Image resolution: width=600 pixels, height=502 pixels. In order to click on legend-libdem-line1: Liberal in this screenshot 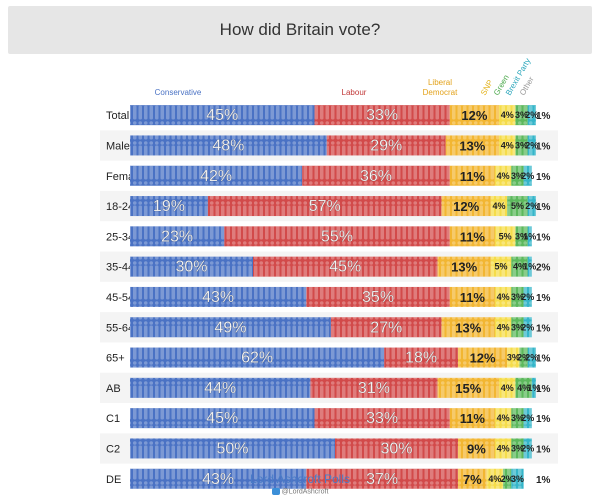, I will do `click(440, 82)`.